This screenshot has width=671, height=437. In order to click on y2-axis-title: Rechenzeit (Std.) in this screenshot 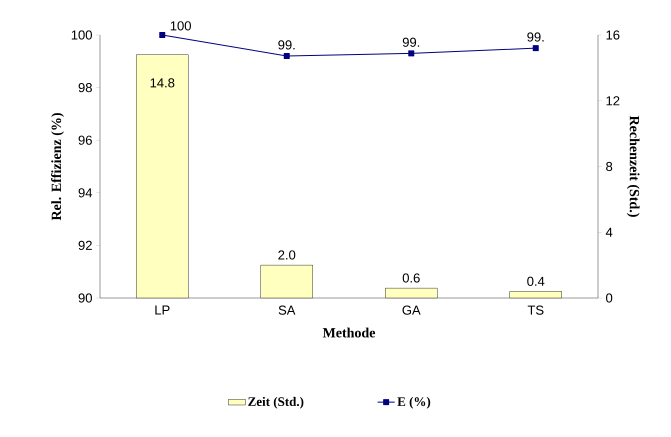, I will do `click(633, 166)`.